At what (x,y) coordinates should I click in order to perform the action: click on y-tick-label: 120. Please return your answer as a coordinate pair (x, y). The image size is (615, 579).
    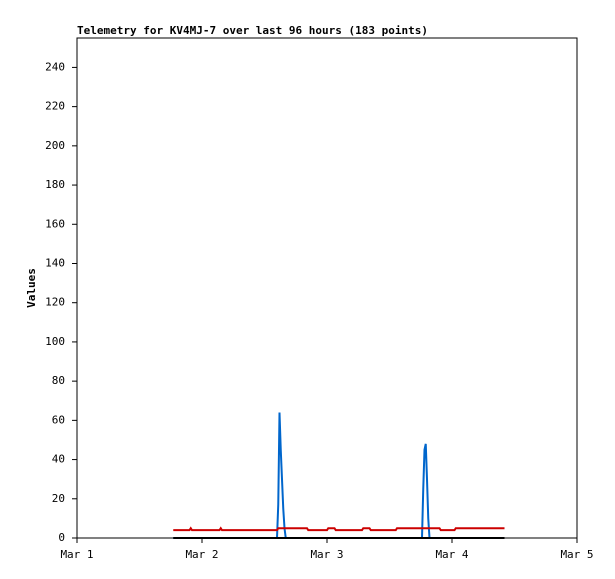
    Looking at the image, I should click on (55, 302).